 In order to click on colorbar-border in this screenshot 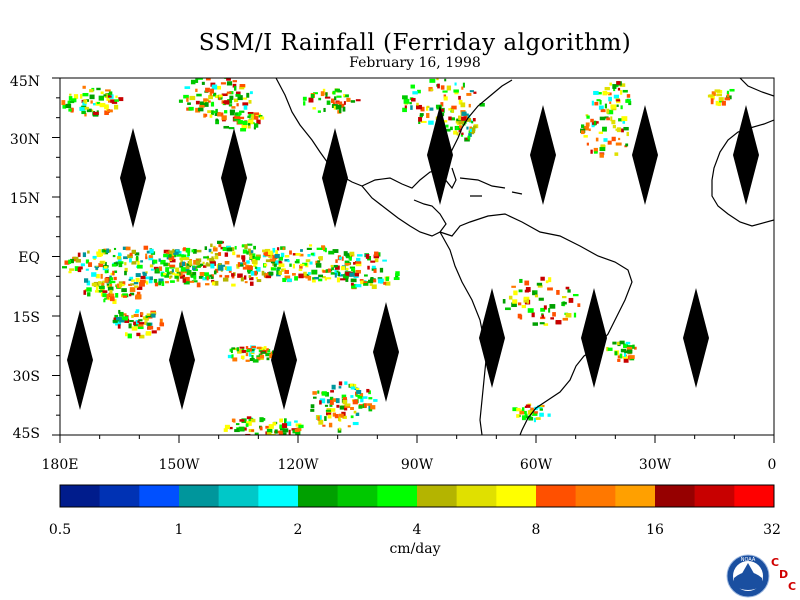, I will do `click(417, 496)`.